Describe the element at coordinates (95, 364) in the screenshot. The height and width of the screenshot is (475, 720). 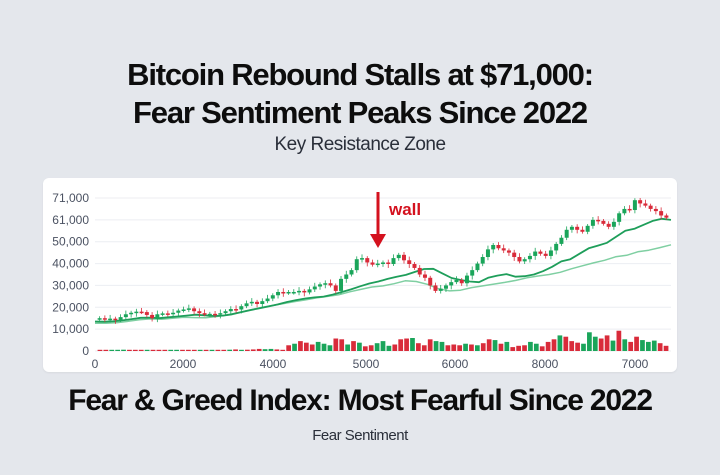
I see `x-tick-label: 0` at that location.